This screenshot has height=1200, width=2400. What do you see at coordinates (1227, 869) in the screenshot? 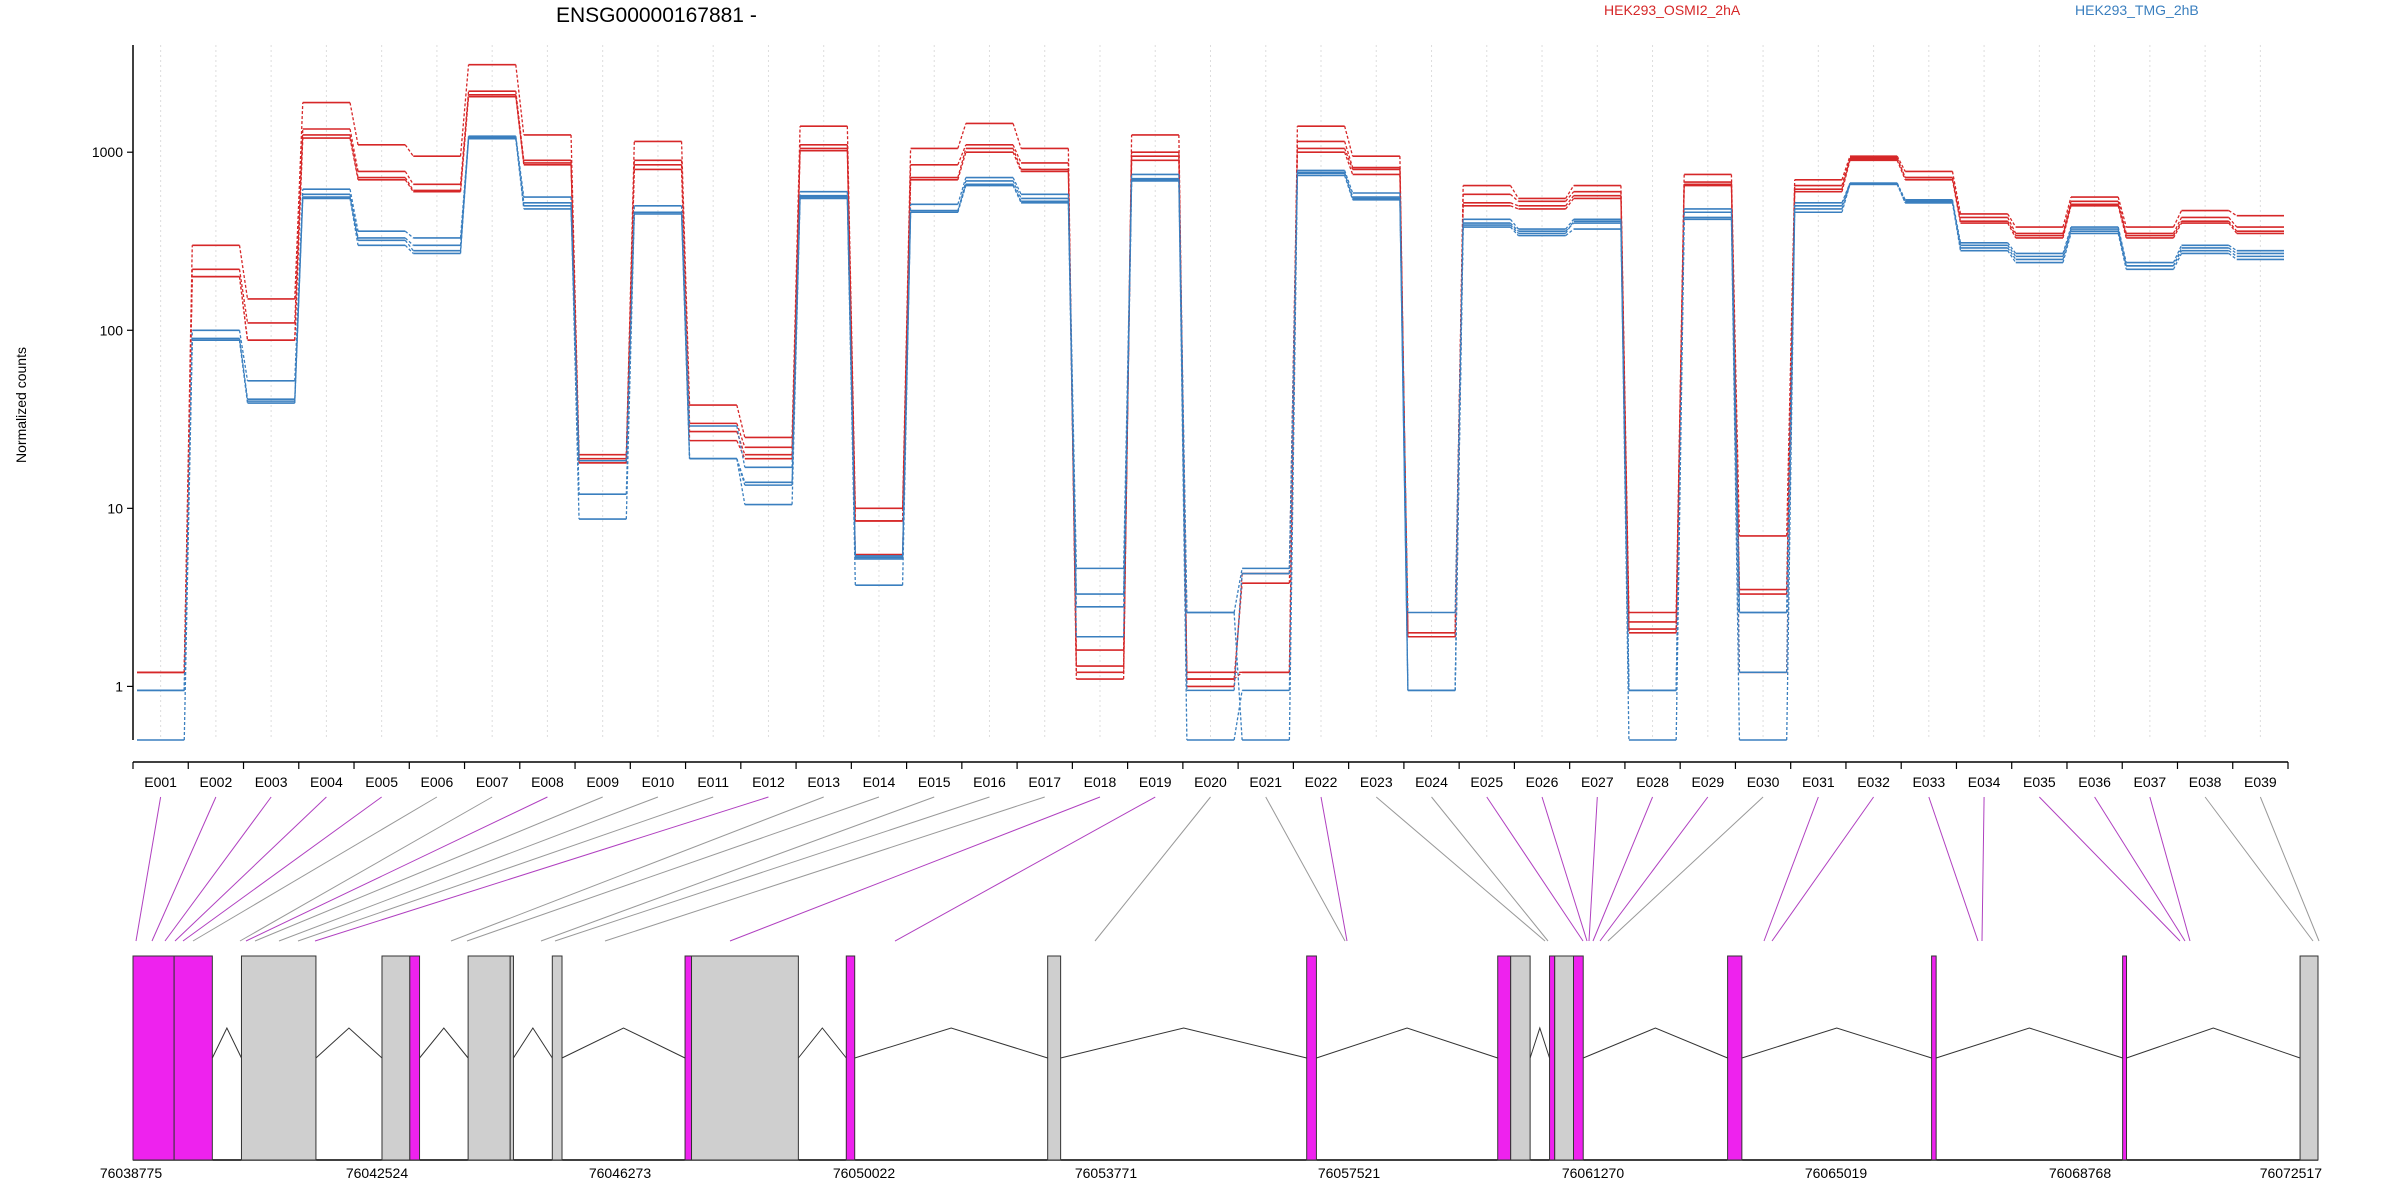
I see `exon-connector-lines` at bounding box center [1227, 869].